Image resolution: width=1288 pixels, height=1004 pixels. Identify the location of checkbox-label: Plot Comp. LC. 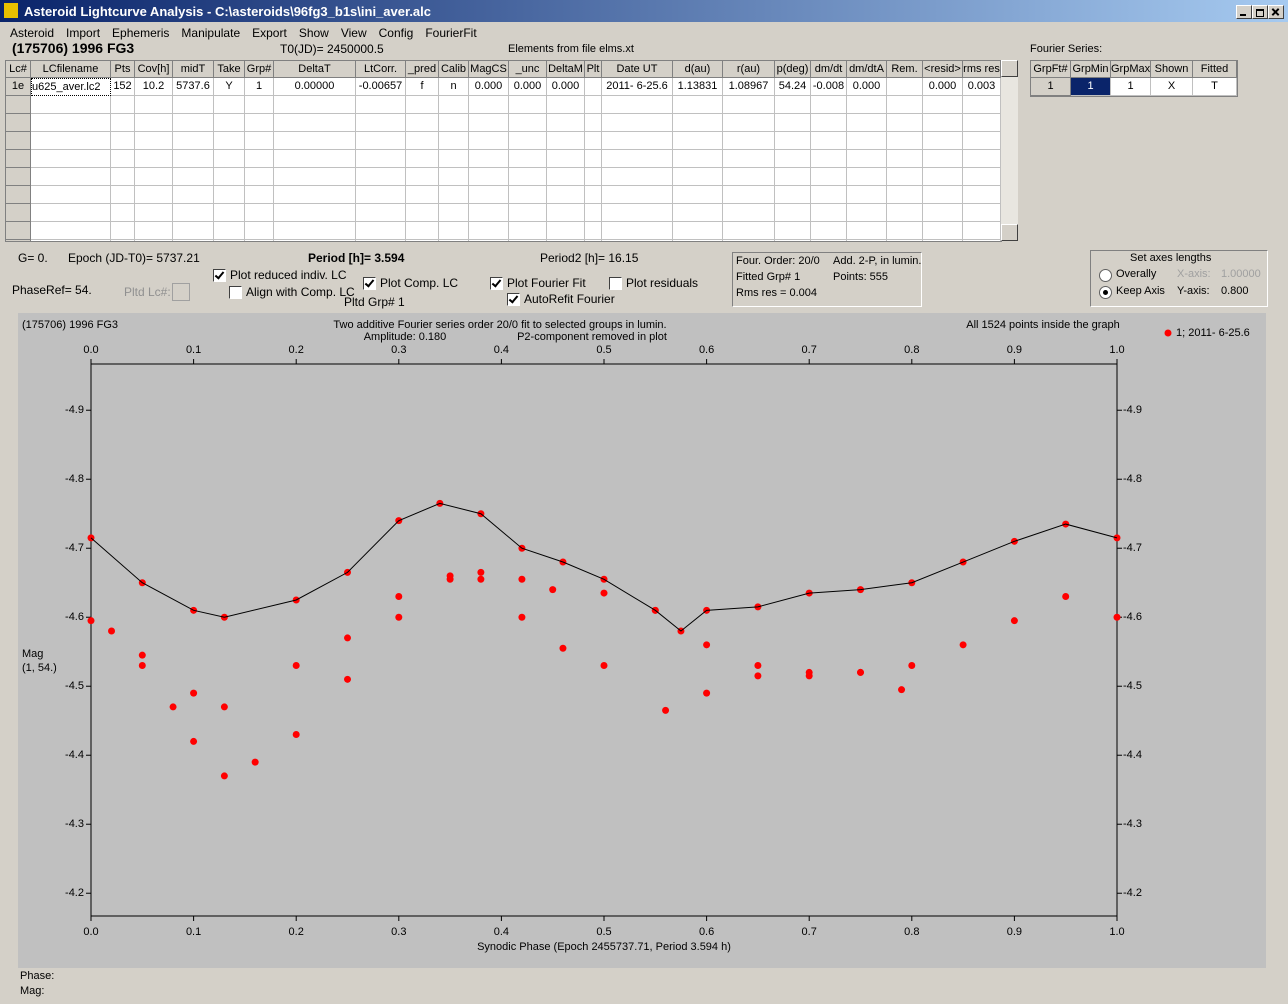
(419, 283).